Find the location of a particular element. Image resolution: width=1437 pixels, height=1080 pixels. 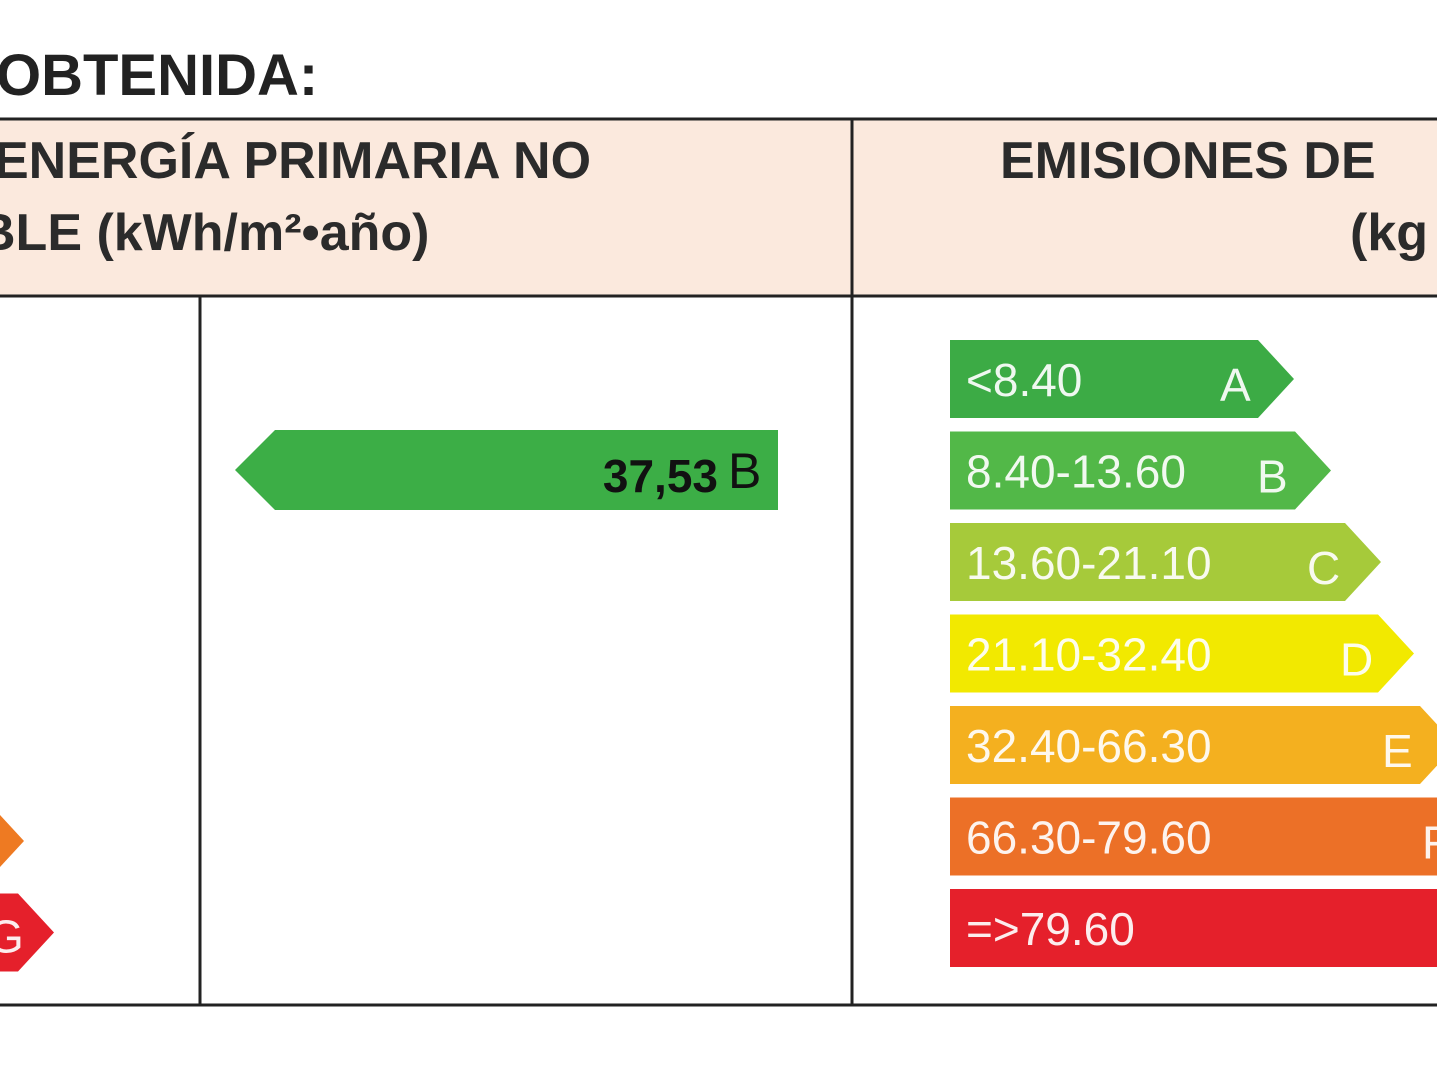

scale-range: 32.40-66.30 is located at coordinates (1089, 746).